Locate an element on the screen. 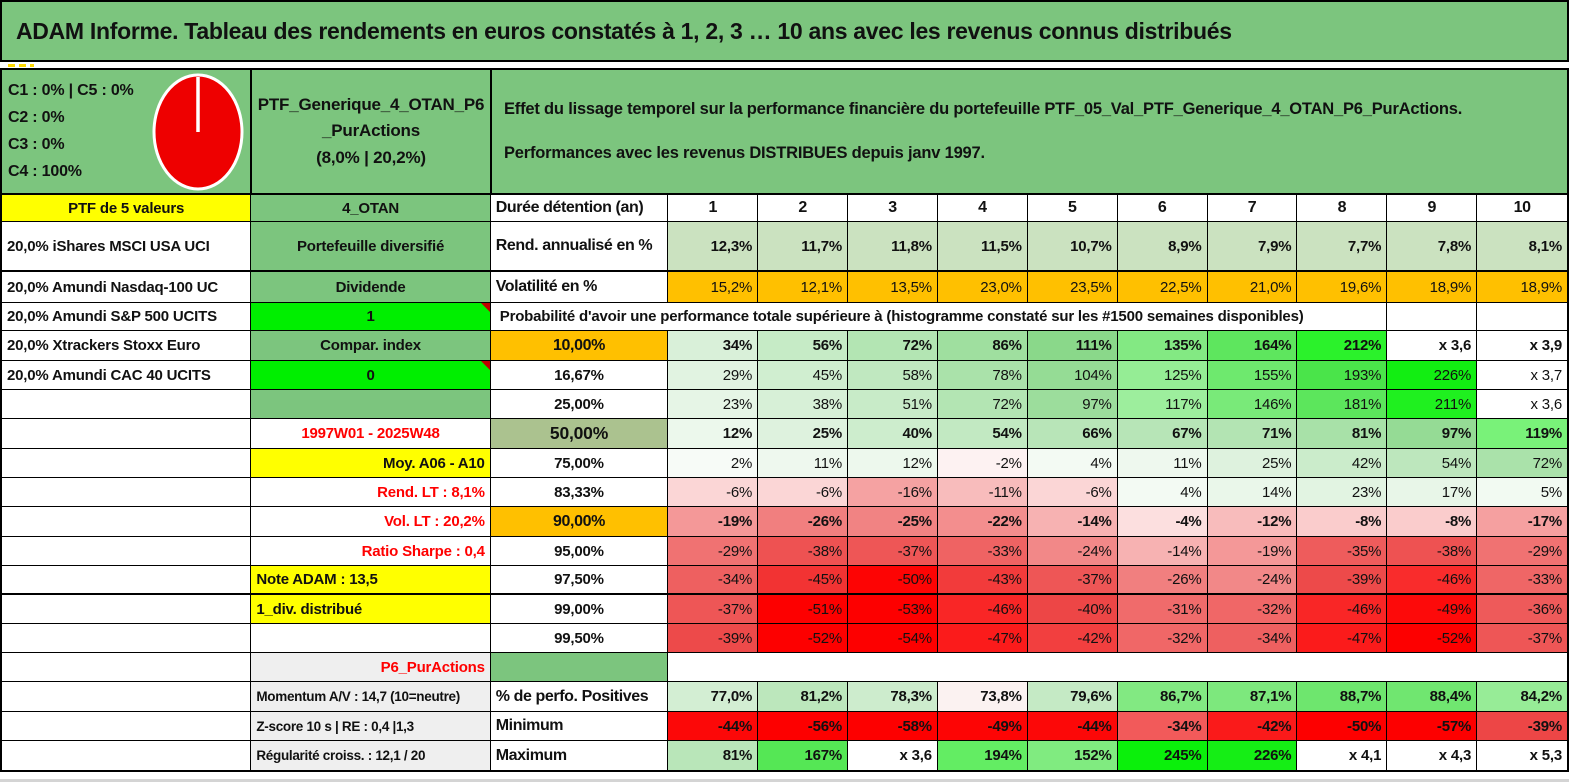 This screenshot has height=782, width=1569. data-cell: 155% is located at coordinates (1252, 375).